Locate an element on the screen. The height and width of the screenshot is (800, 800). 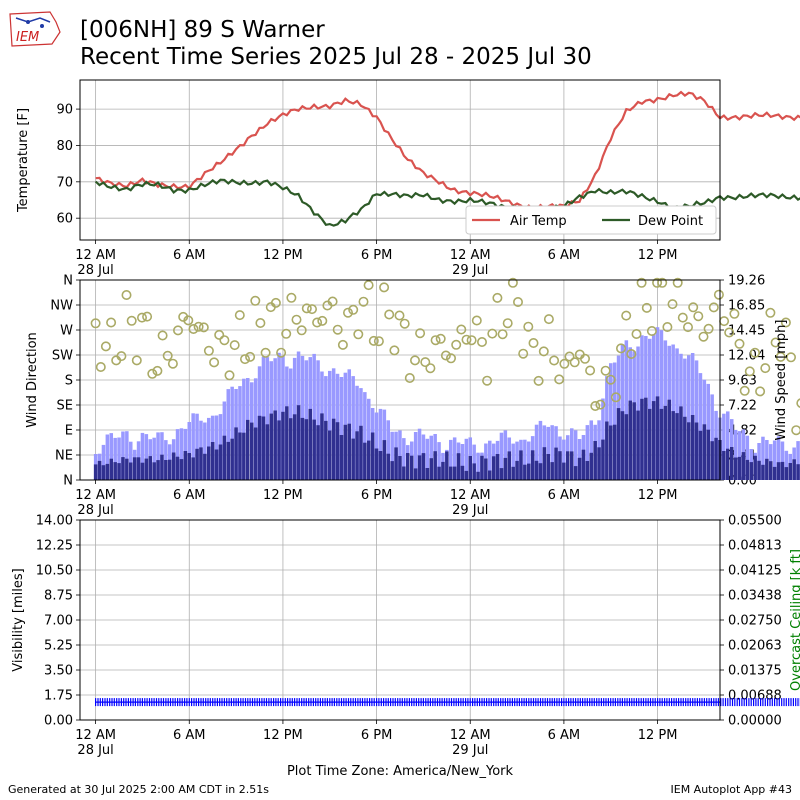
visibility-tick-label: 10.50 is located at coordinates (54, 571).